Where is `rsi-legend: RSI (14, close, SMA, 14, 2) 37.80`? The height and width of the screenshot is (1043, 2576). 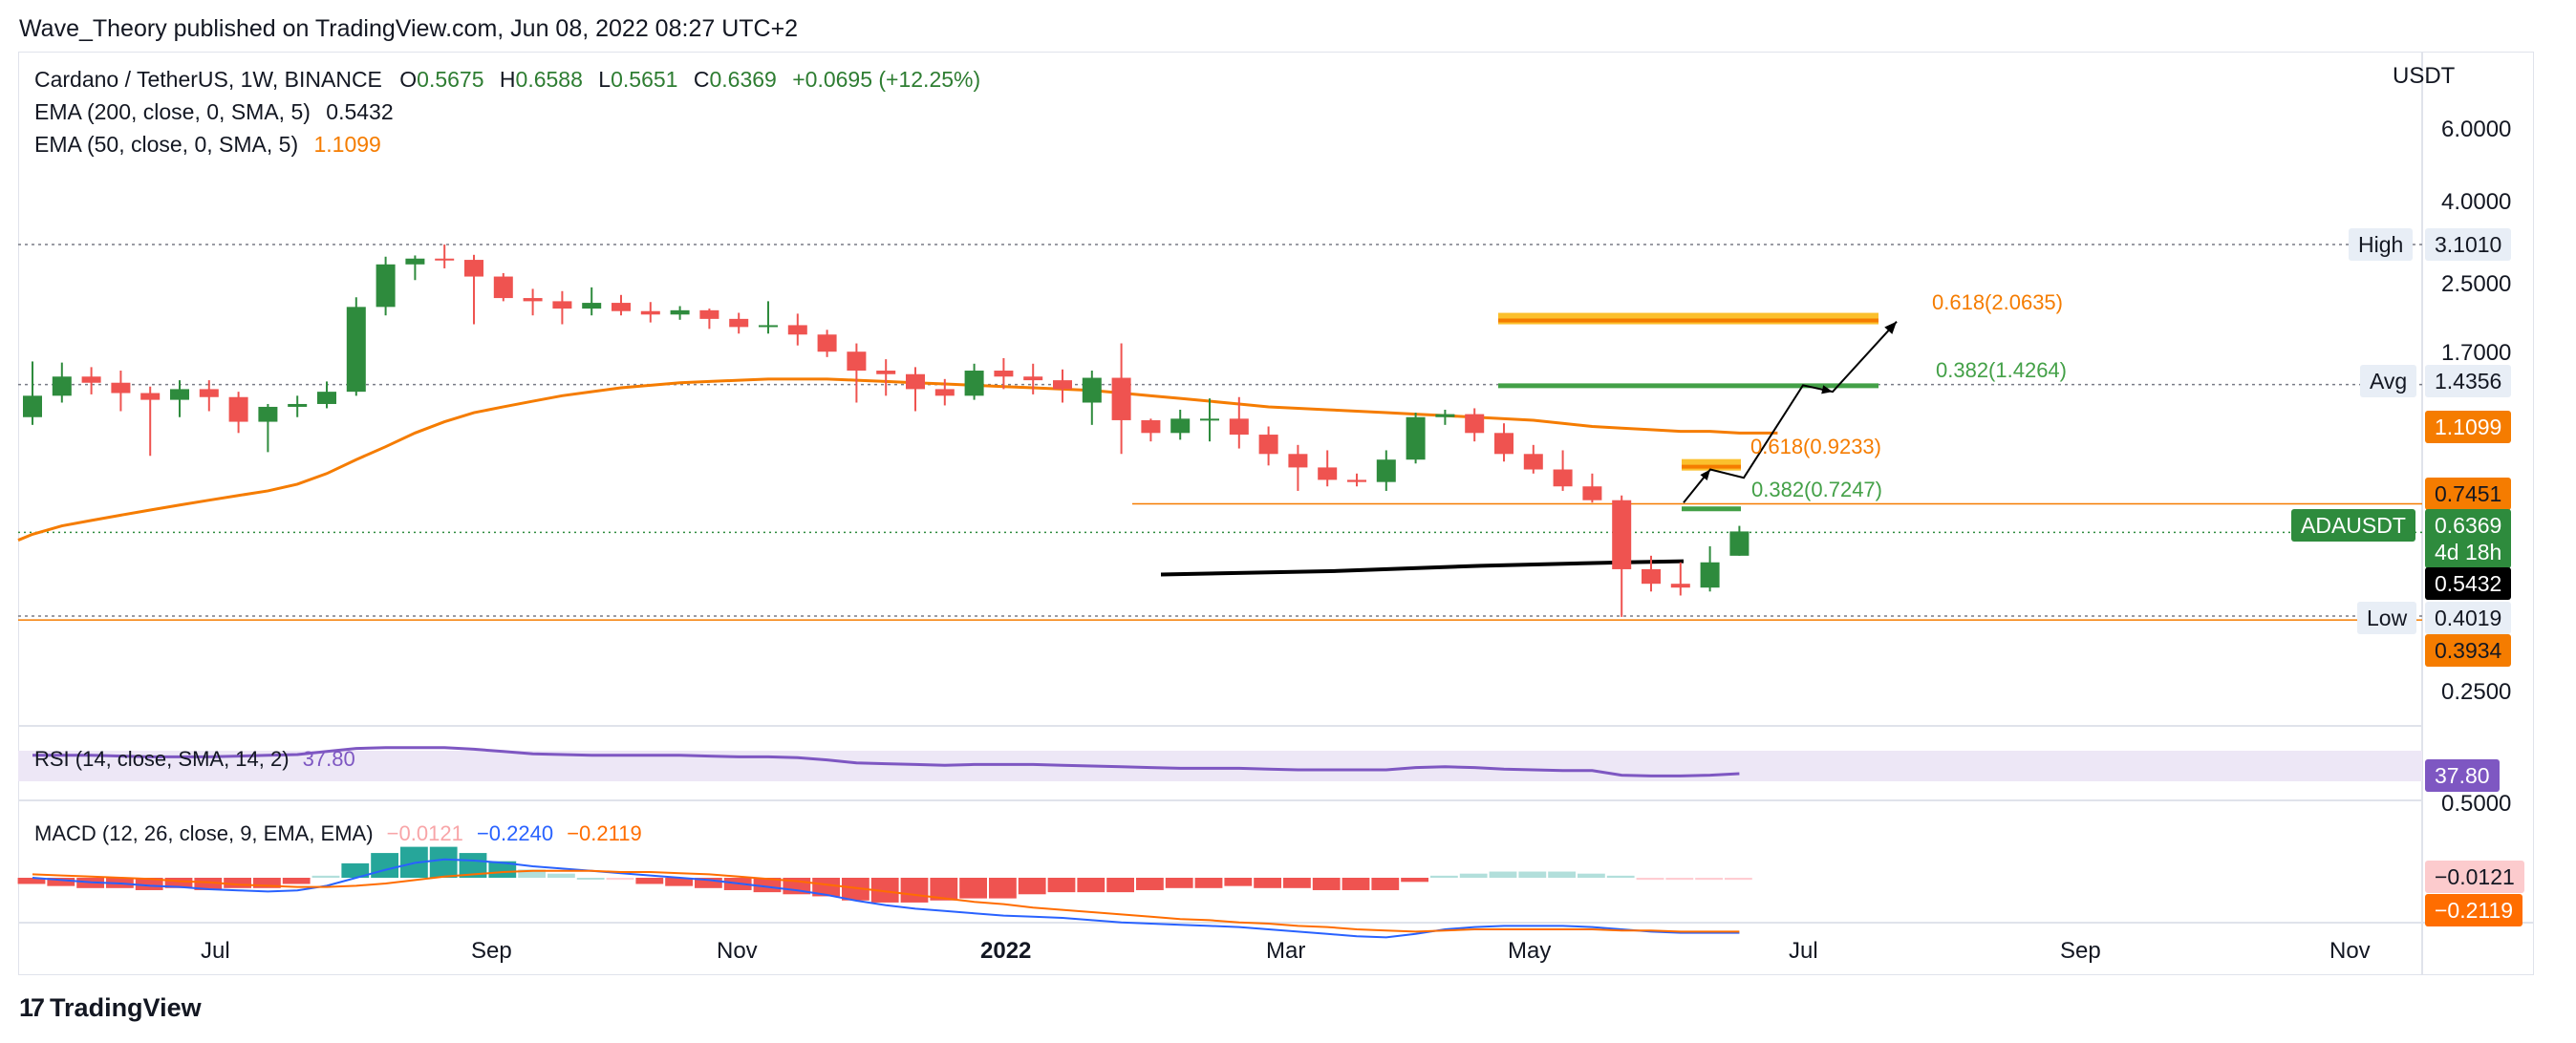 rsi-legend: RSI (14, close, SMA, 14, 2) 37.80 is located at coordinates (194, 760).